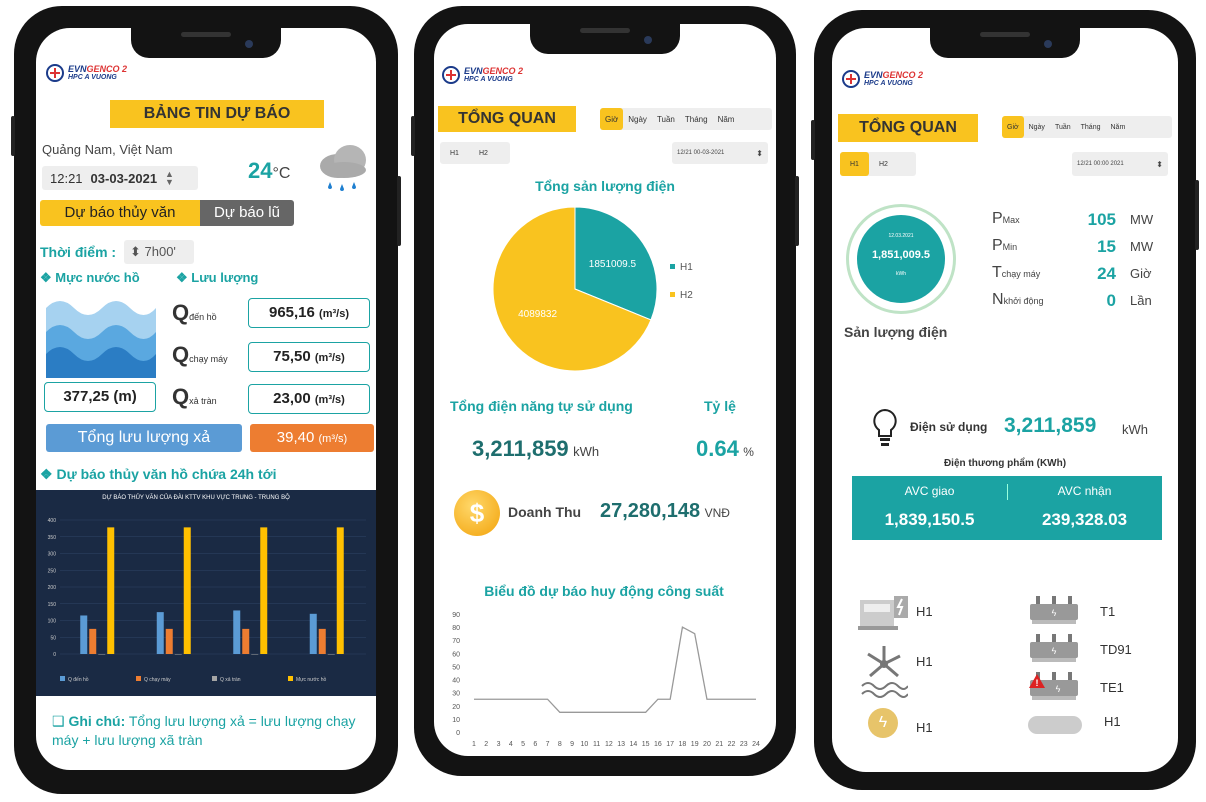 Image resolution: width=1206 pixels, height=802 pixels. I want to click on avc-give-label: AVC giao, so click(929, 491).